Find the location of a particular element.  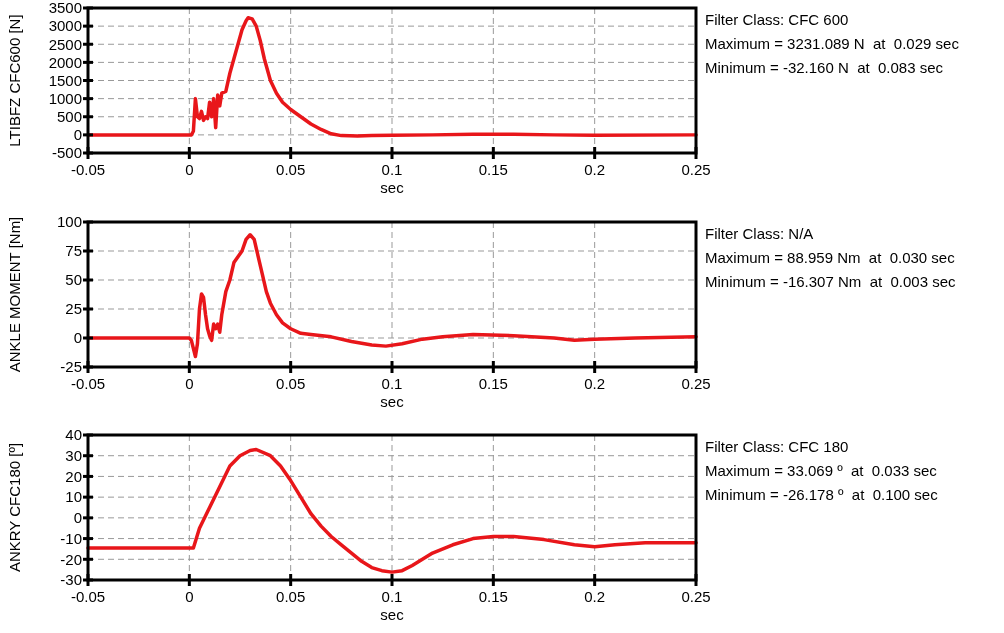

text: Maximum = 3231.089 N at 0.029 sec is located at coordinates (832, 43).